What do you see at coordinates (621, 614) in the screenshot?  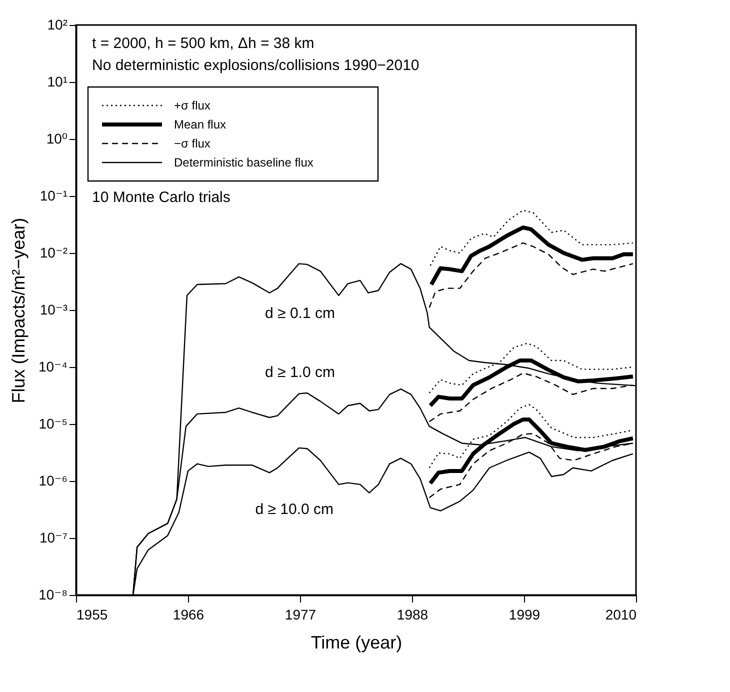 I see `x-tick-label: 2010` at bounding box center [621, 614].